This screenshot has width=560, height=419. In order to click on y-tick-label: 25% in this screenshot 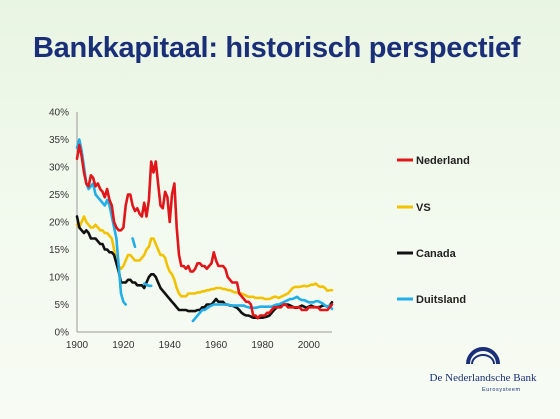, I will do `click(59, 195)`.